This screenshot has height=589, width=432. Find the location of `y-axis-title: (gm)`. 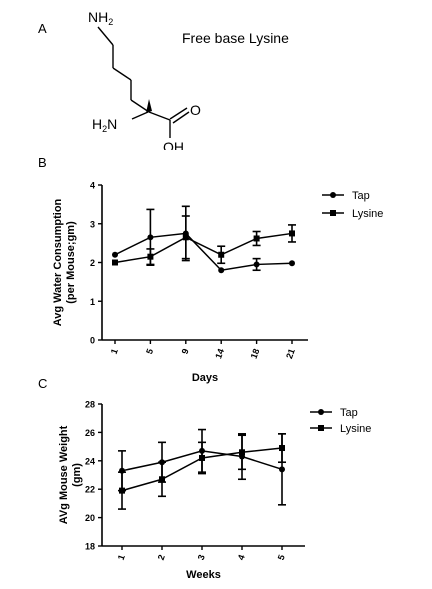

y-axis-title: (gm) is located at coordinates (77, 475).